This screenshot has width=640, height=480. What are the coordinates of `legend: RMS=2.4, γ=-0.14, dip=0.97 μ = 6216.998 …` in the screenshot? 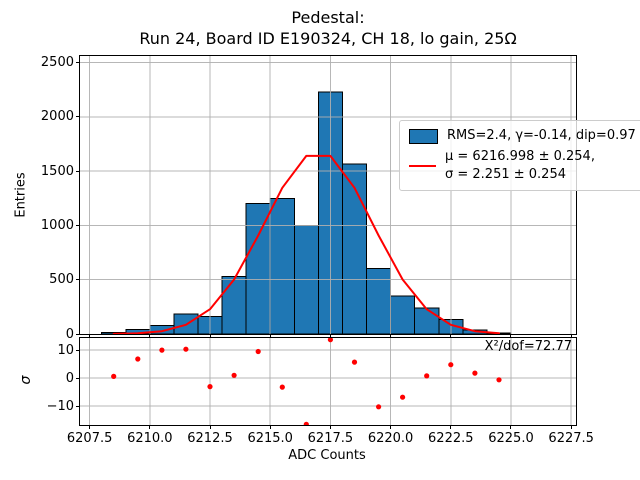 It's located at (519, 155).